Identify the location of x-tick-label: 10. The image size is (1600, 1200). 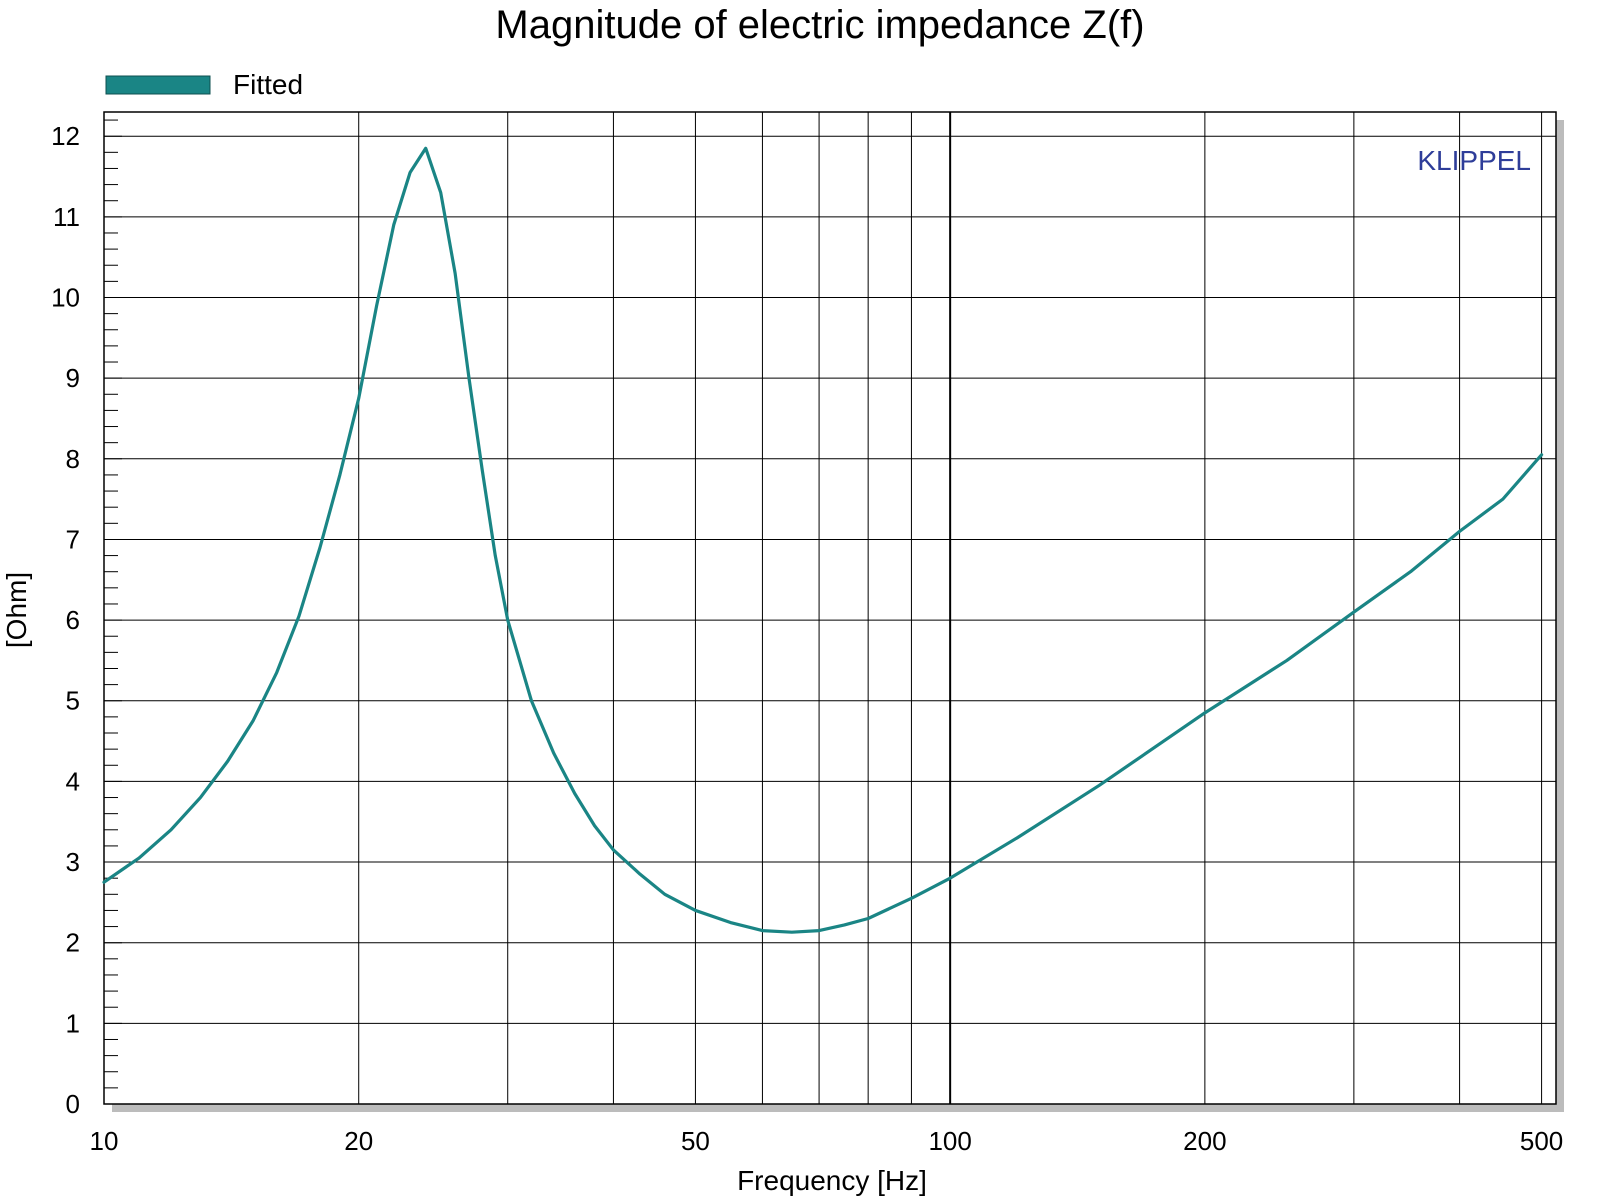
(104, 1141).